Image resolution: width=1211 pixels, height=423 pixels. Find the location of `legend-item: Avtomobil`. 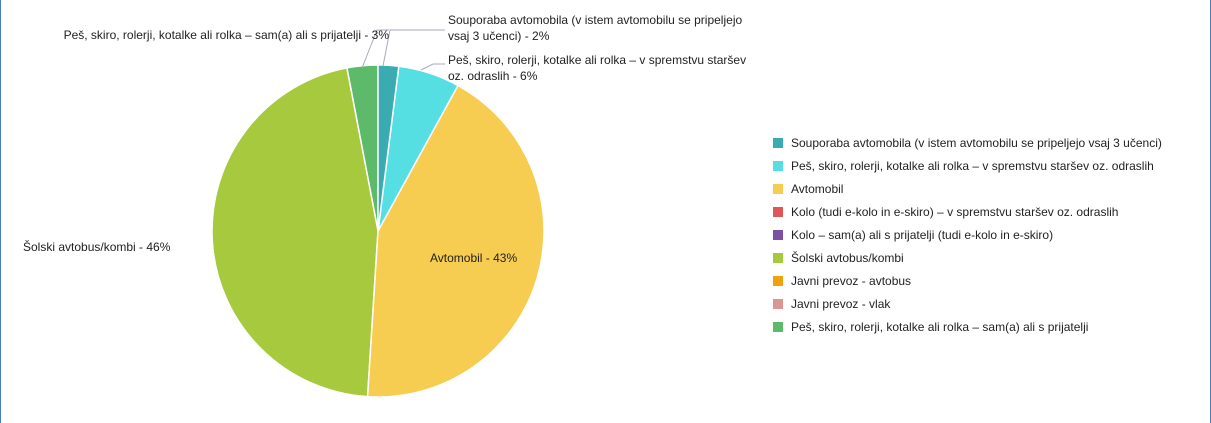

legend-item: Avtomobil is located at coordinates (808, 189).